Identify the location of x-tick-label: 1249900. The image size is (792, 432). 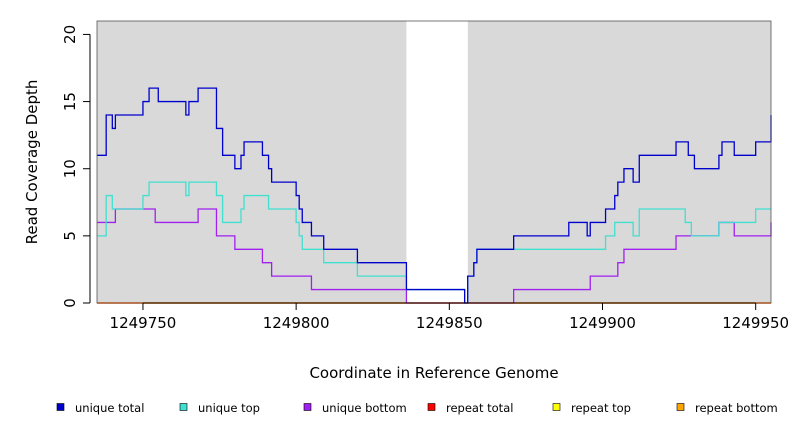
(602, 323).